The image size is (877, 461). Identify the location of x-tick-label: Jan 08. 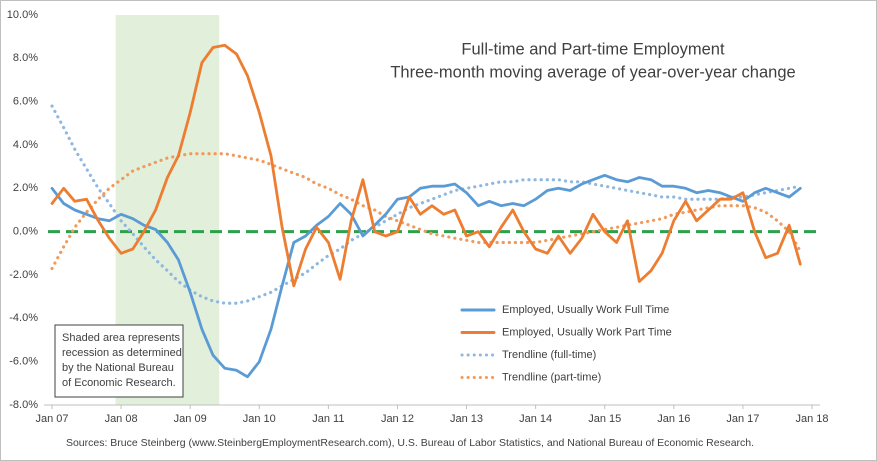
(121, 419).